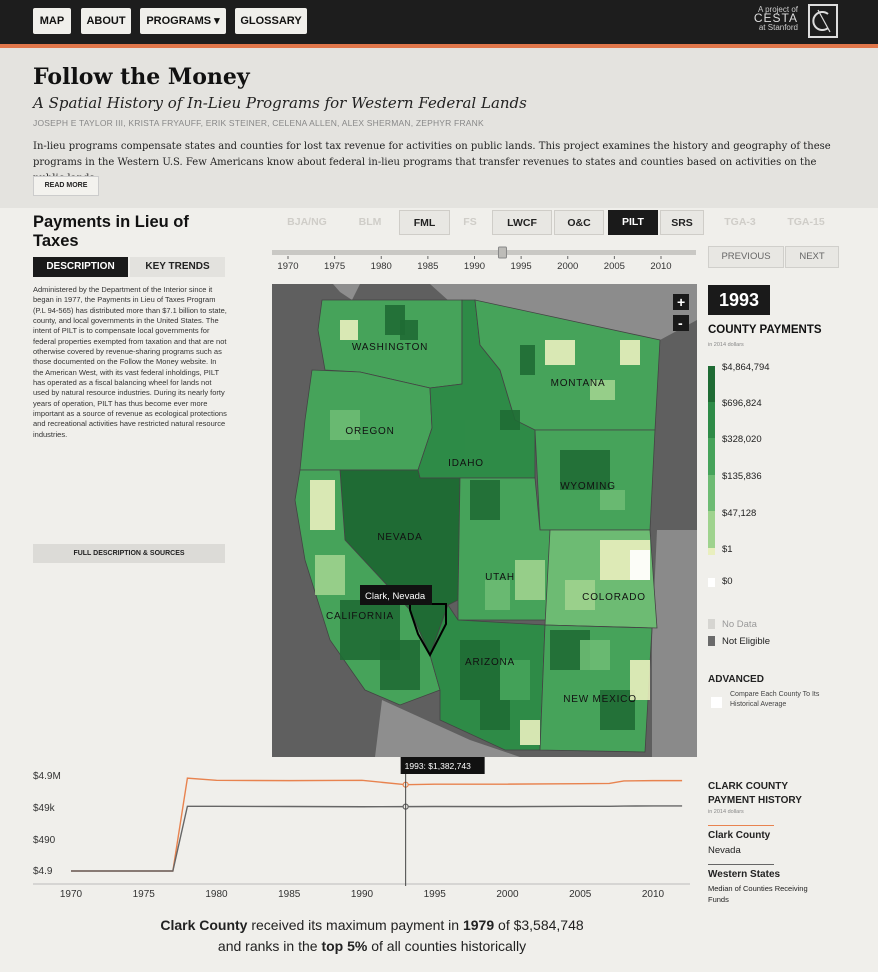  What do you see at coordinates (823, 21) in the screenshot?
I see `cesta-logo-icon` at bounding box center [823, 21].